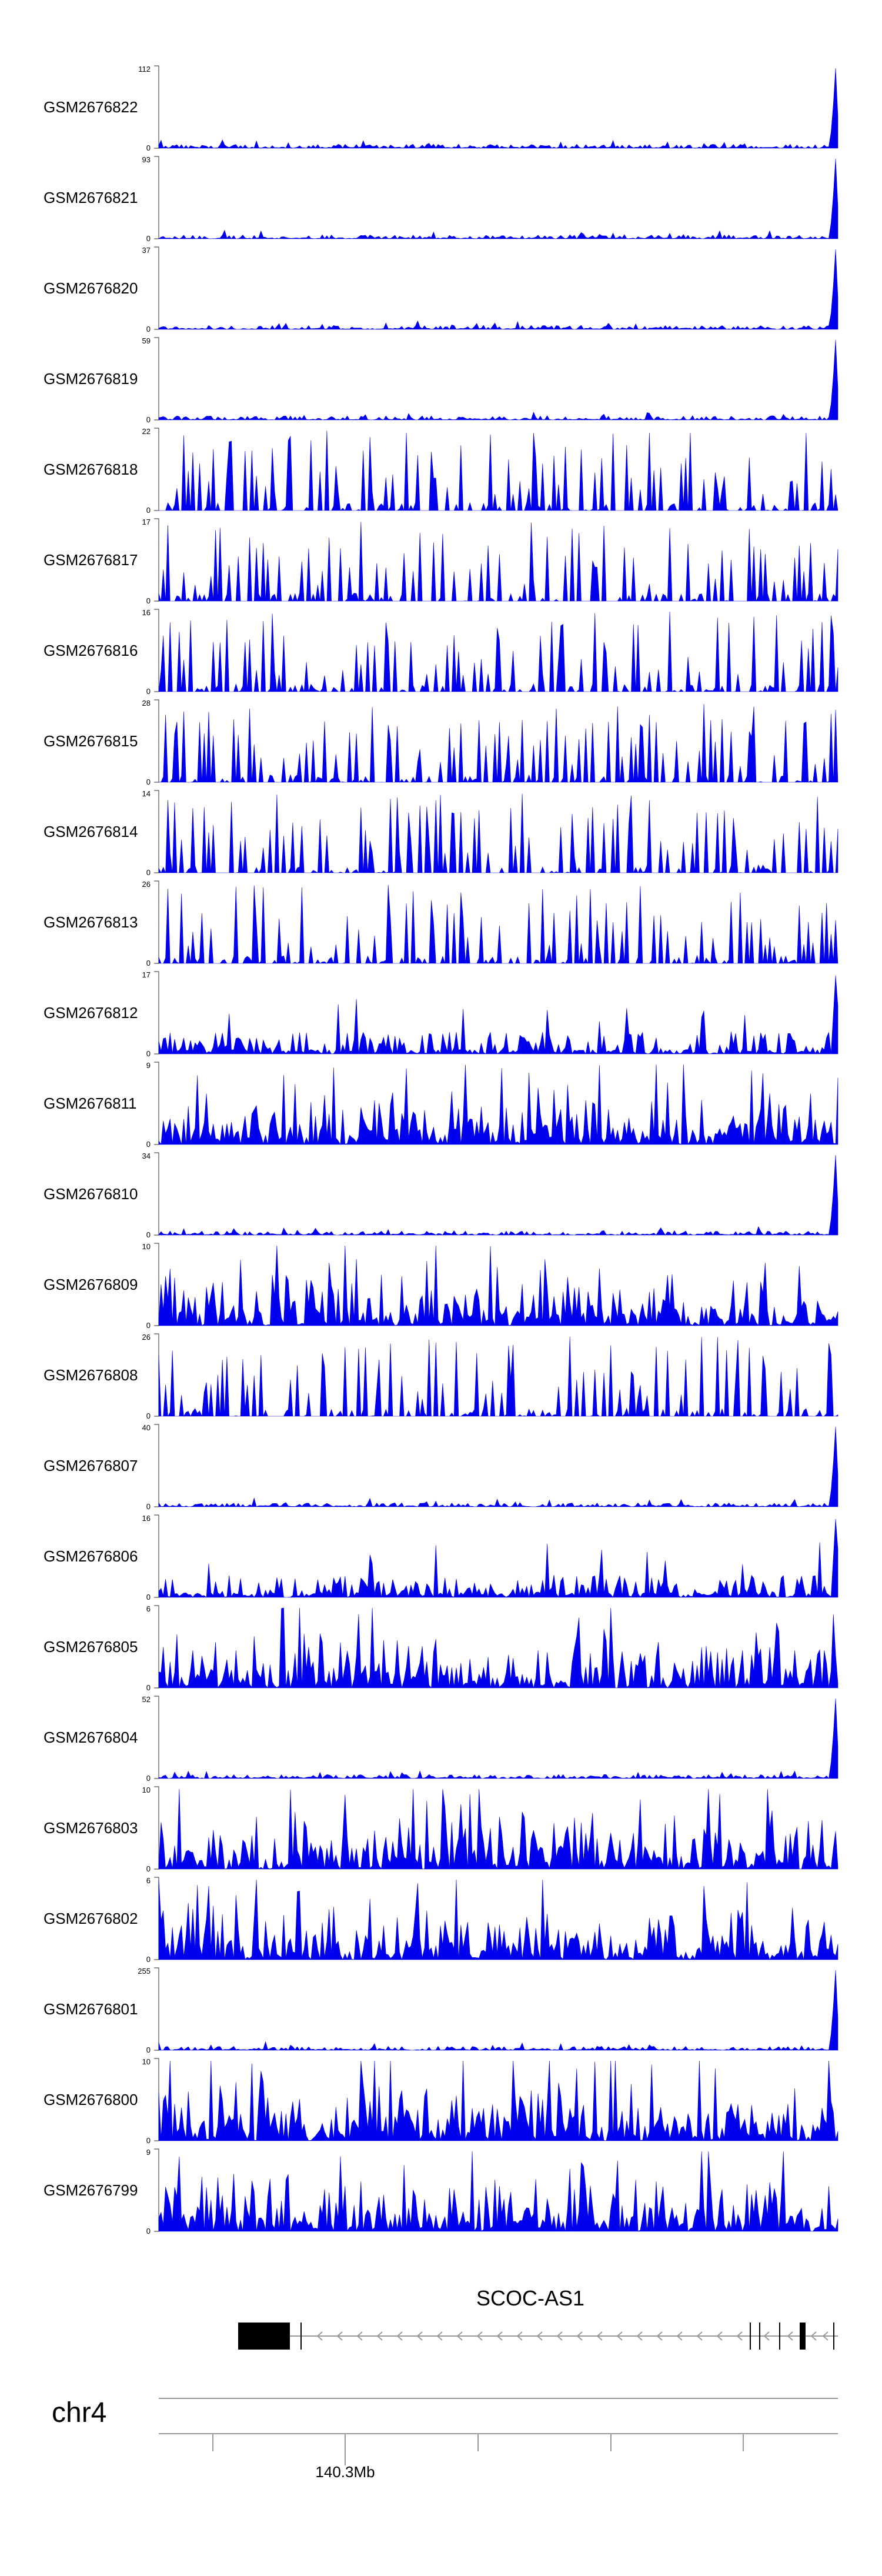  I want to click on track-label: GSM2676818, so click(91, 469).